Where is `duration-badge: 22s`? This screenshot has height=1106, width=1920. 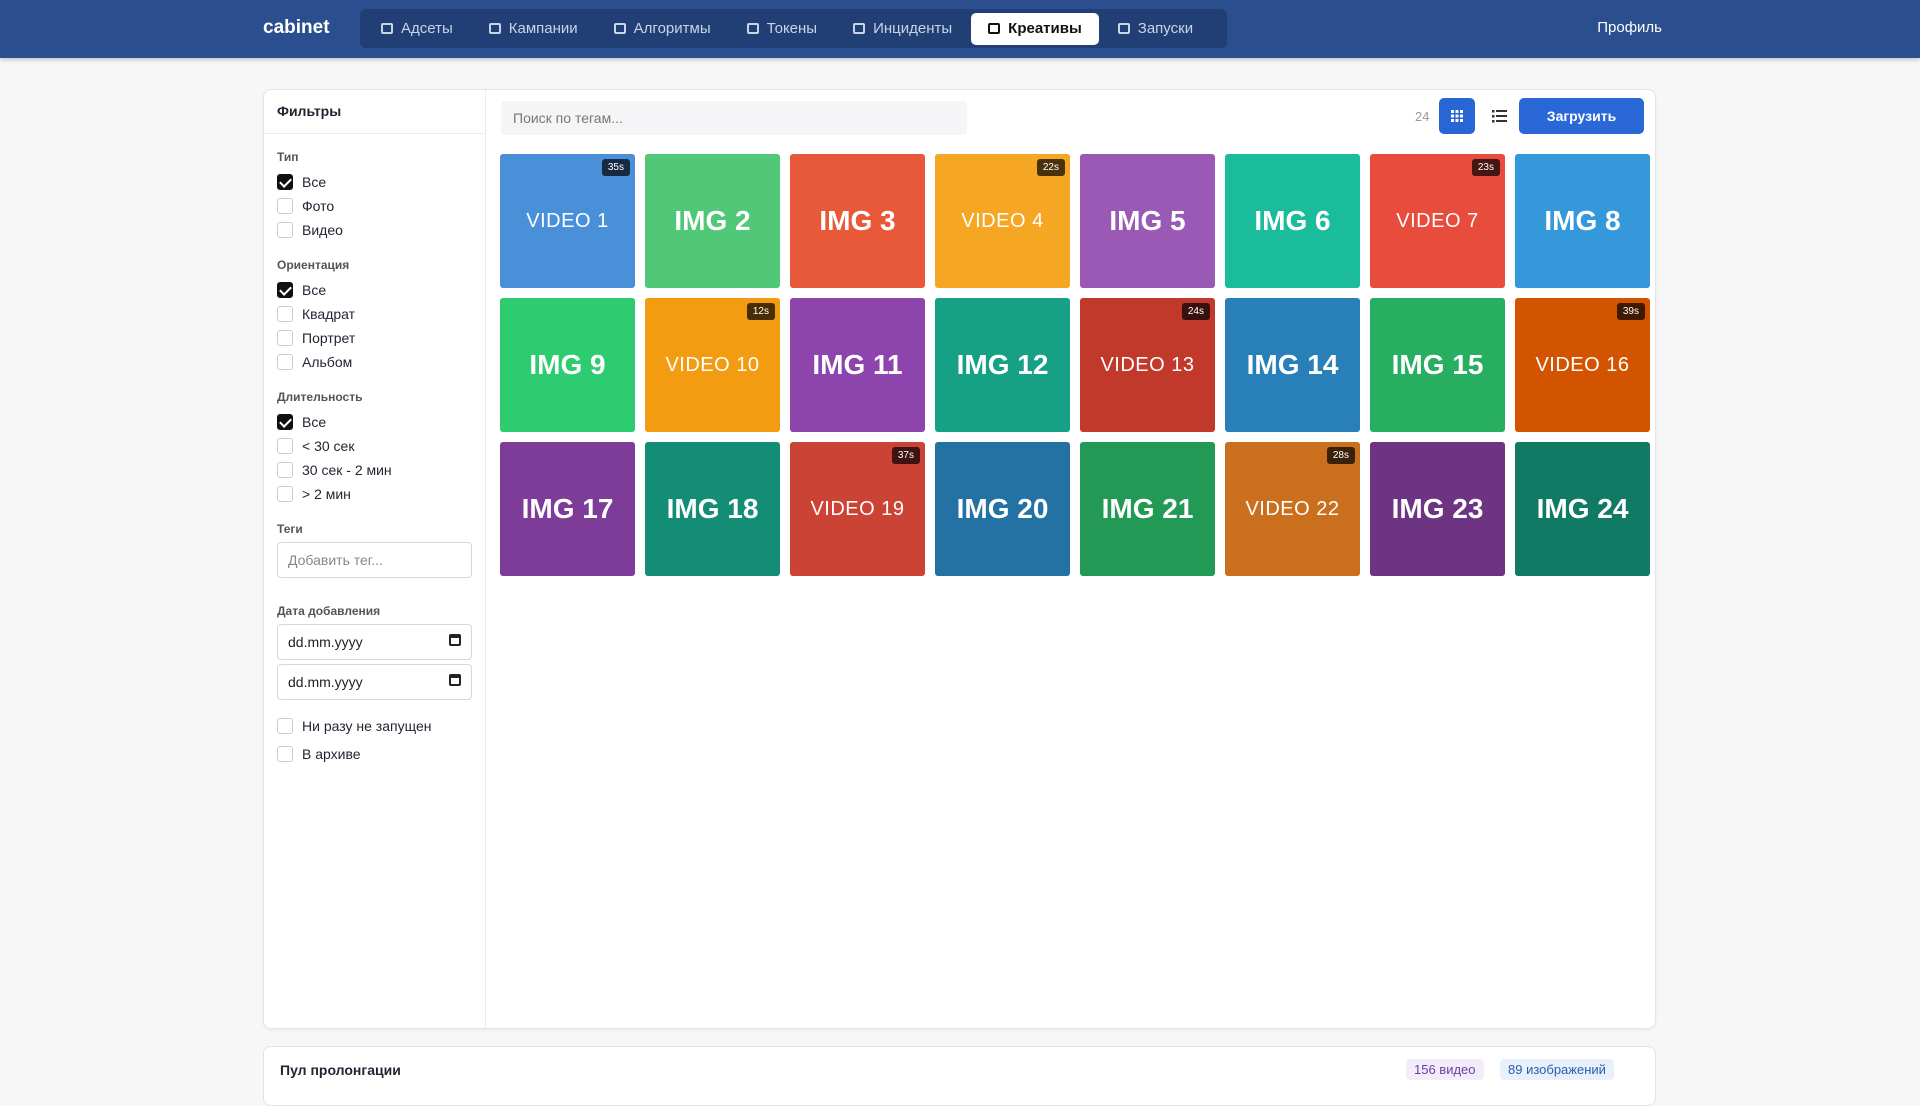
duration-badge: 22s is located at coordinates (1050, 167).